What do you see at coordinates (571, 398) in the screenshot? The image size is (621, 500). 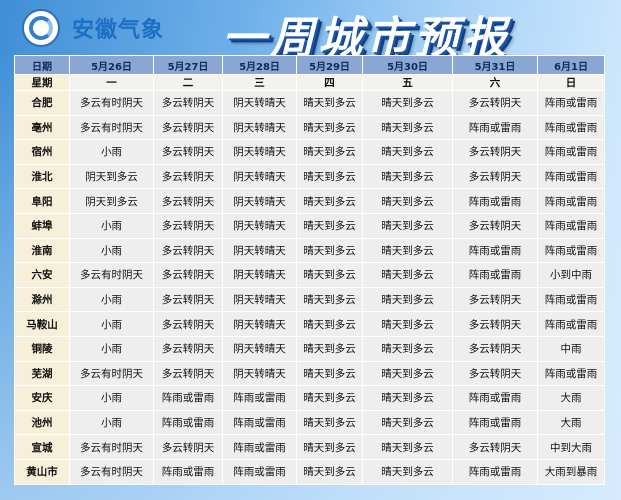 I see `forecast-cell: 大雨` at bounding box center [571, 398].